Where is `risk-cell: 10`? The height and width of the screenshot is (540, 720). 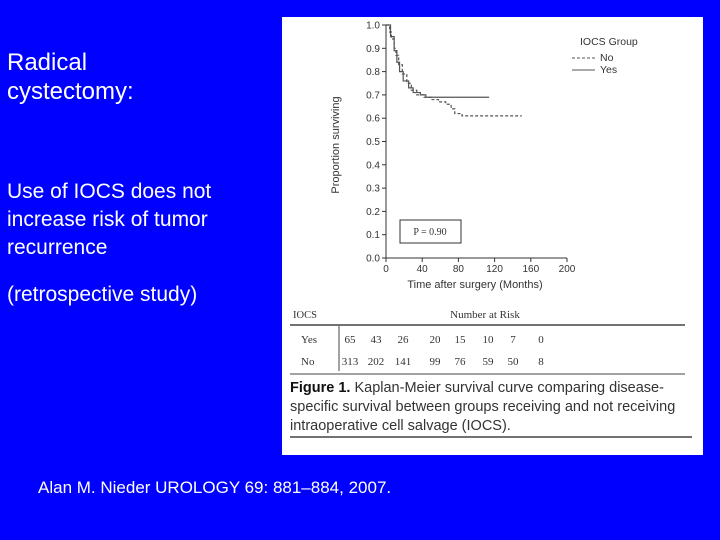
risk-cell: 10 is located at coordinates (489, 340).